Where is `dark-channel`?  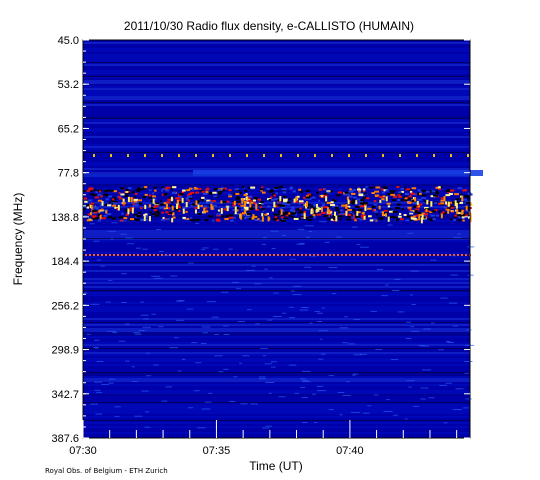
dark-channel is located at coordinates (276, 102).